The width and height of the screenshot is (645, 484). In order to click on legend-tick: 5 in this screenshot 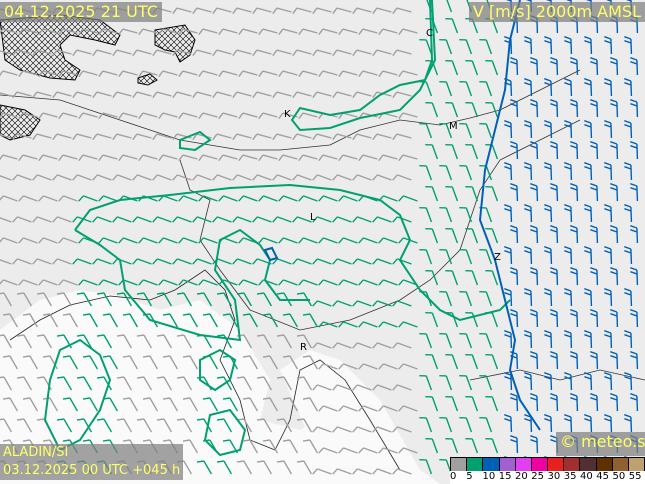, I will do `click(469, 476)`.